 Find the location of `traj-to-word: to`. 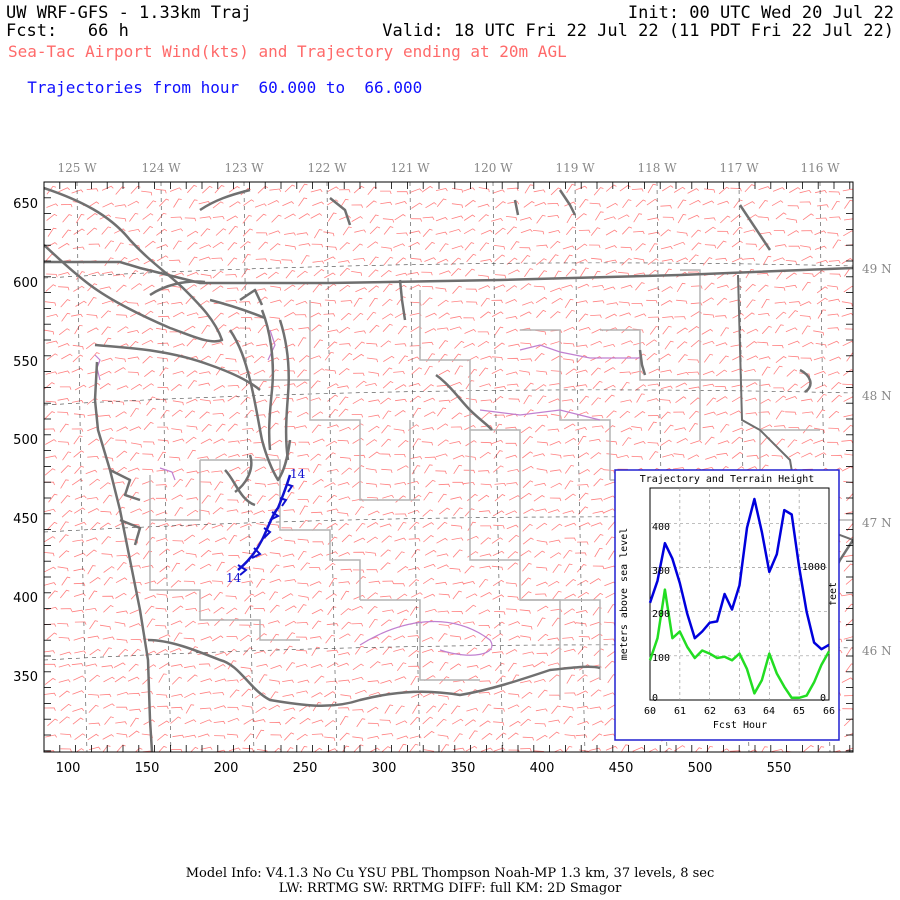

traj-to-word: to is located at coordinates (335, 87).